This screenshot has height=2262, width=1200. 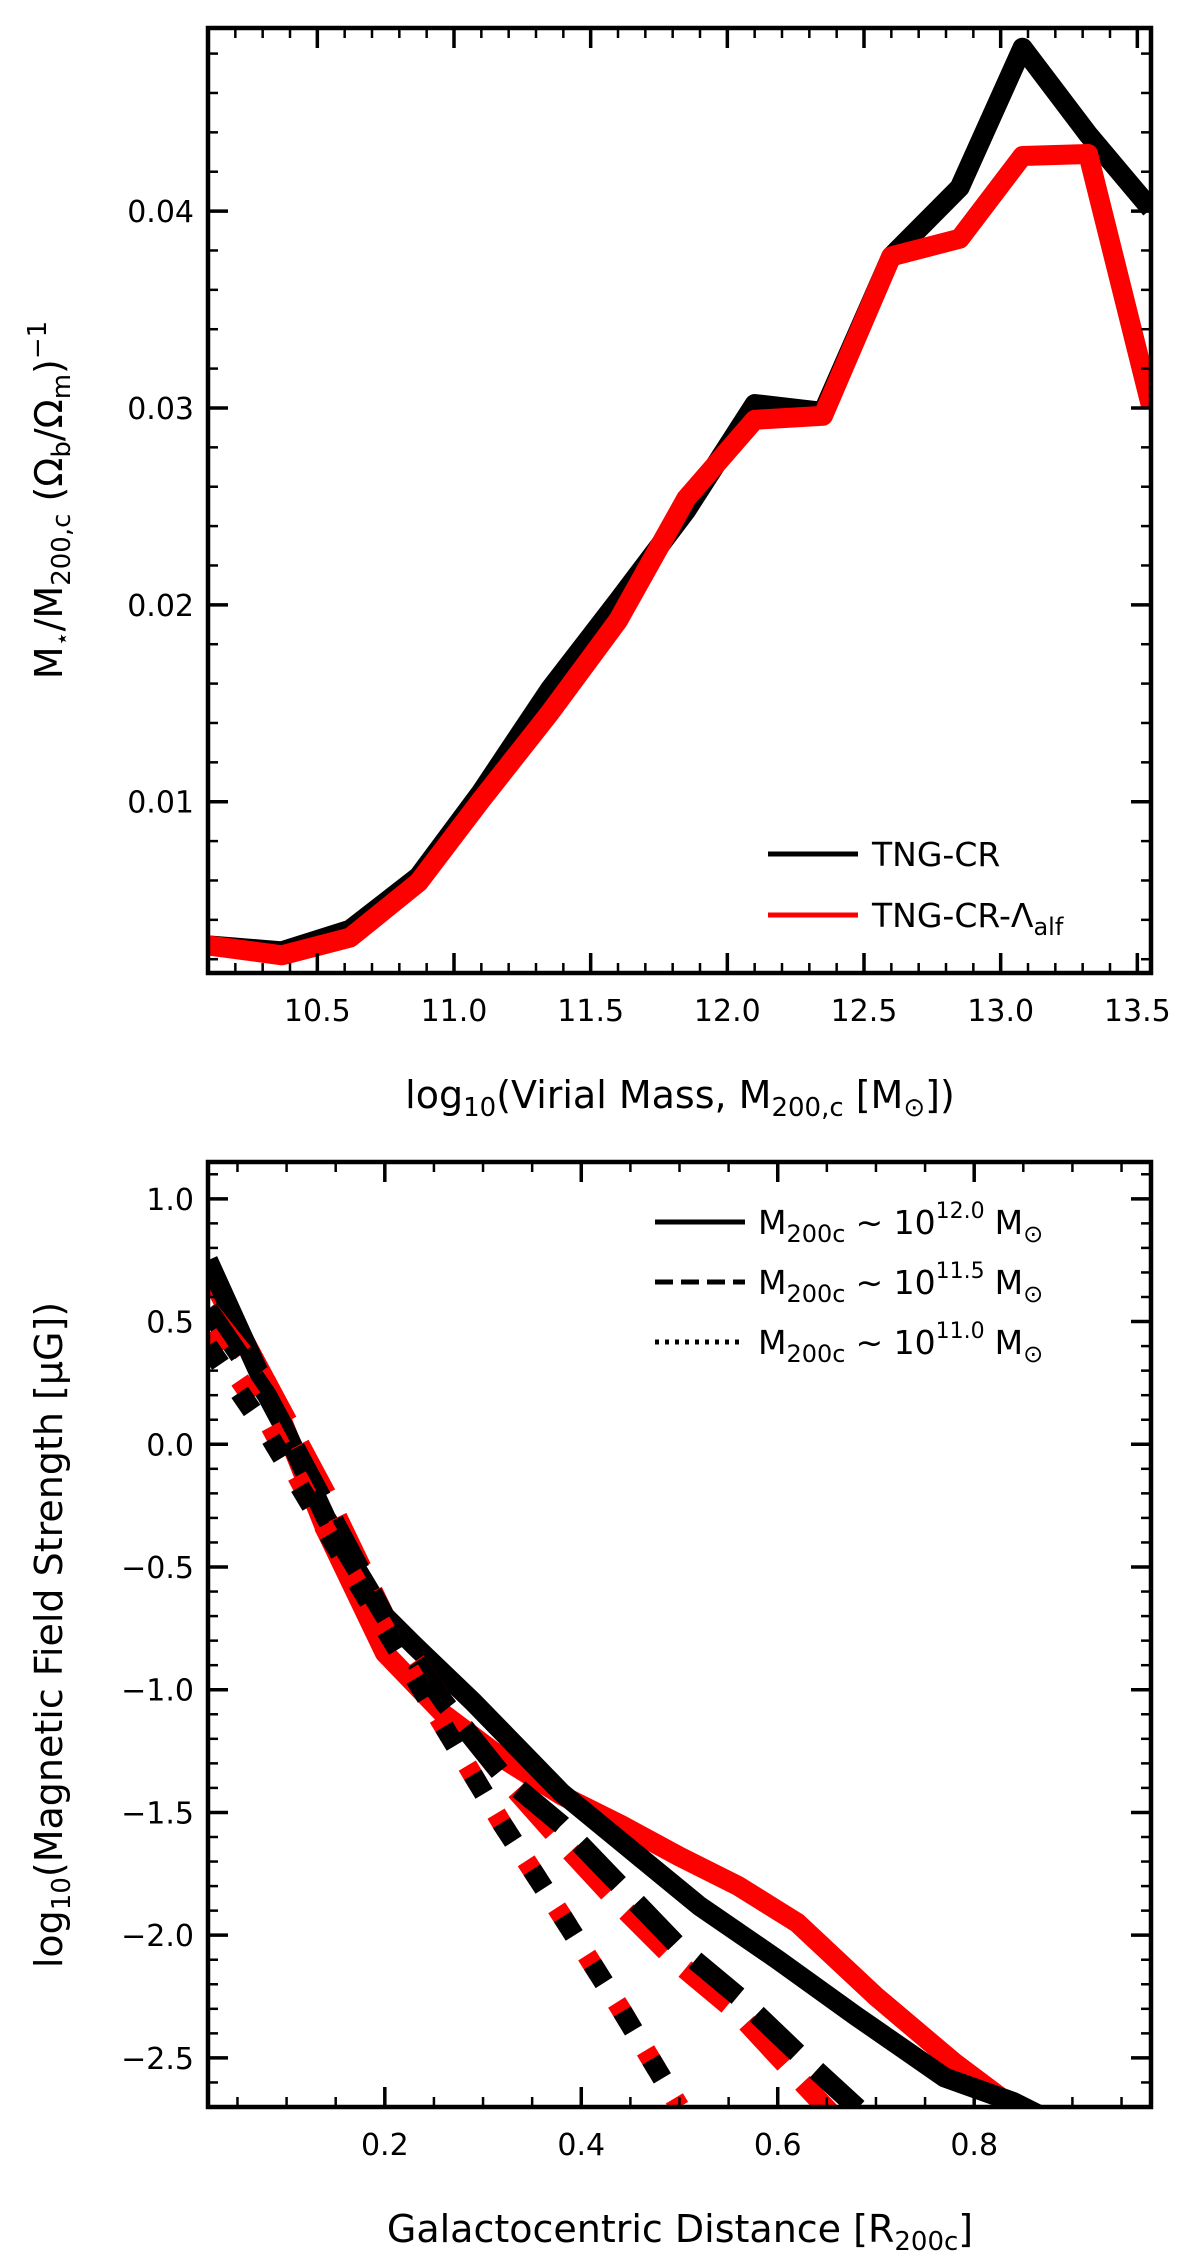 What do you see at coordinates (935, 854) in the screenshot?
I see `legend-label-tng-cr: TNG-CR` at bounding box center [935, 854].